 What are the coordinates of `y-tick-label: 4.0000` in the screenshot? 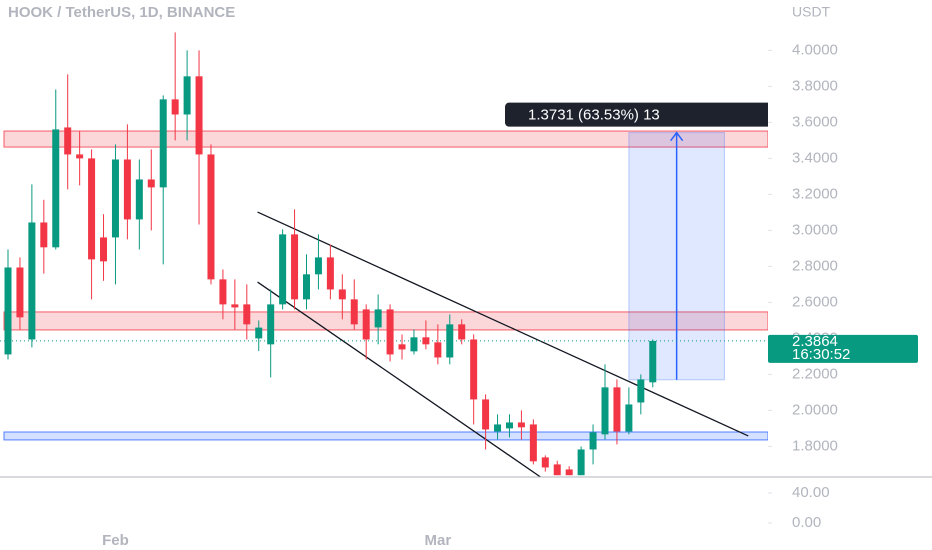 It's located at (815, 49).